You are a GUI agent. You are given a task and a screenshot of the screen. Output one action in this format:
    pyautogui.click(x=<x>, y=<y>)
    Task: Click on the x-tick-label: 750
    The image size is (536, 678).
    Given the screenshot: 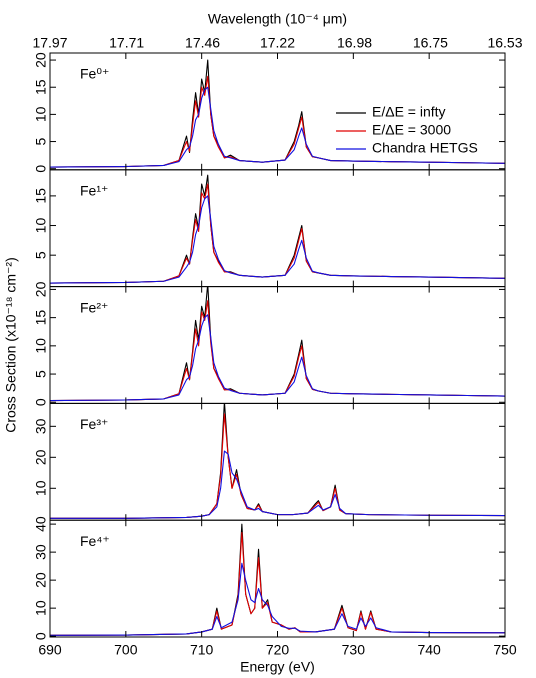 What is the action you would take?
    pyautogui.click(x=505, y=650)
    